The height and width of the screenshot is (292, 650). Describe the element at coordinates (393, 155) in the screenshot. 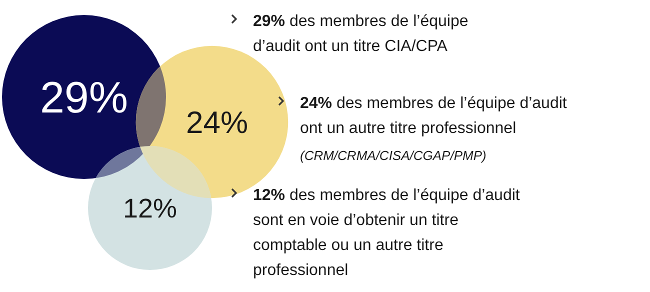

I see `text: (CRM/CRMA/CISA/CGAP/PMP)` at that location.